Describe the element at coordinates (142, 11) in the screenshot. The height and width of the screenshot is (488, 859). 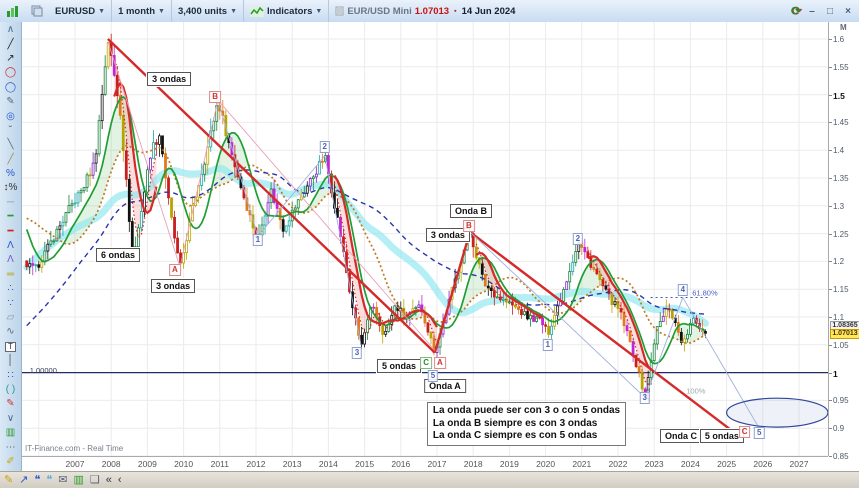
I see `timeframe-selector: 1 month ▼` at that location.